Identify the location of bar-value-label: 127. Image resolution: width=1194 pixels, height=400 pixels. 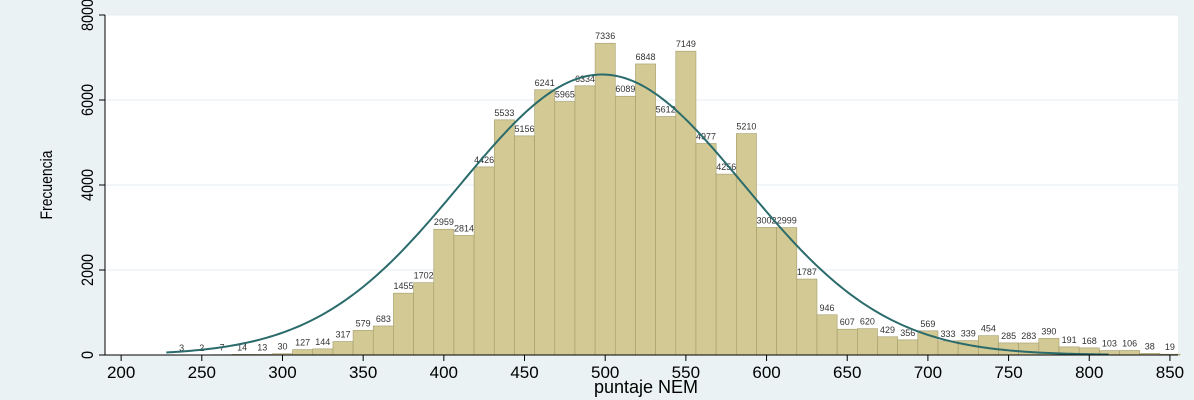
(302, 343).